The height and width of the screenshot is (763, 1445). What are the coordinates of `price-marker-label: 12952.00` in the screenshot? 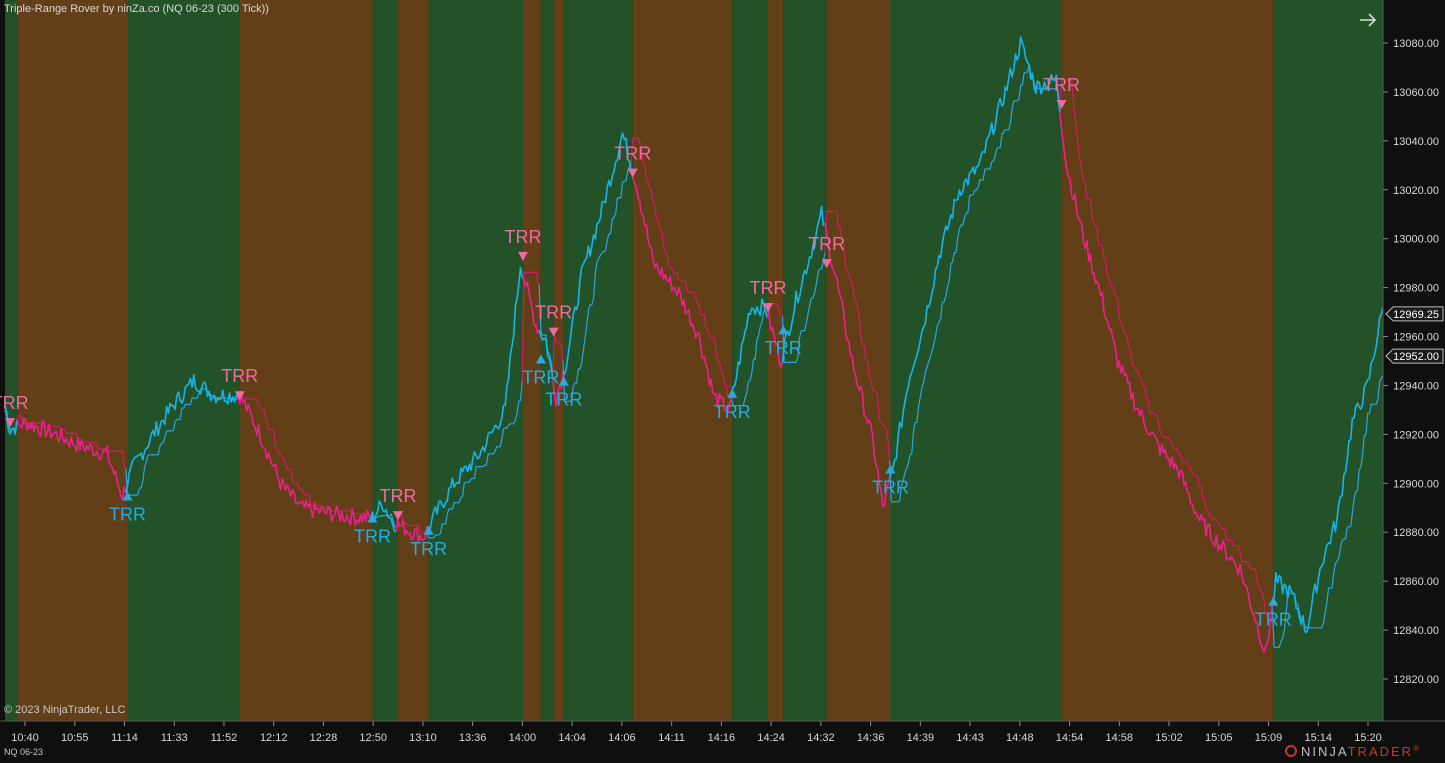 It's located at (1416, 357).